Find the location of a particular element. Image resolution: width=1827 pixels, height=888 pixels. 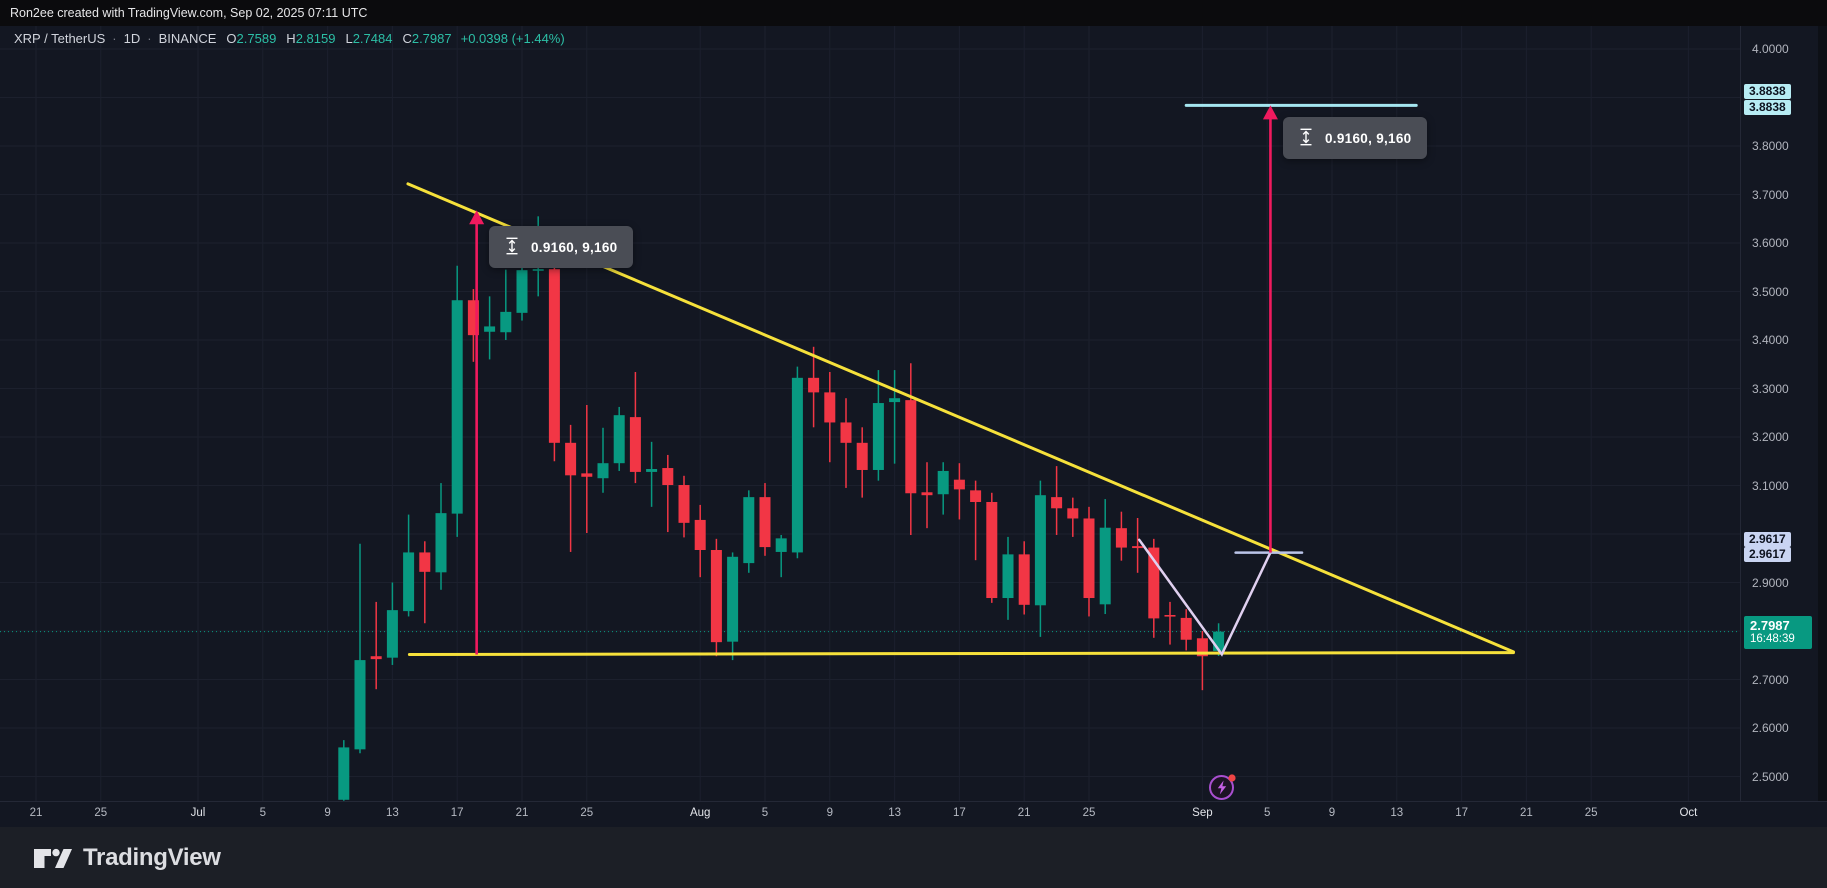

axis-badge-target: 3.8838 is located at coordinates (1767, 92).